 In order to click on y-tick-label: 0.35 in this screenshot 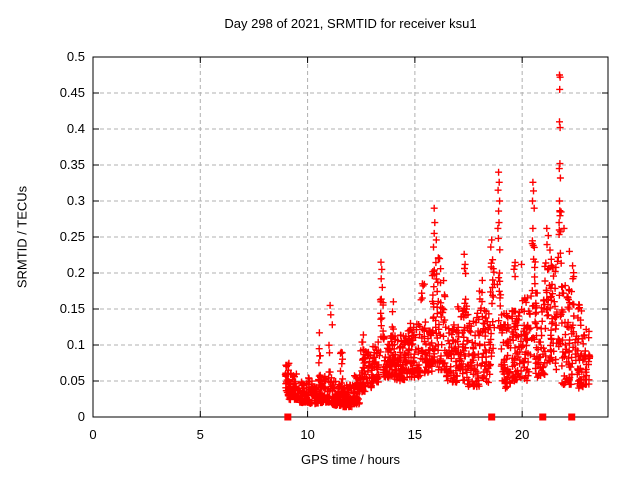, I will do `click(72, 164)`.